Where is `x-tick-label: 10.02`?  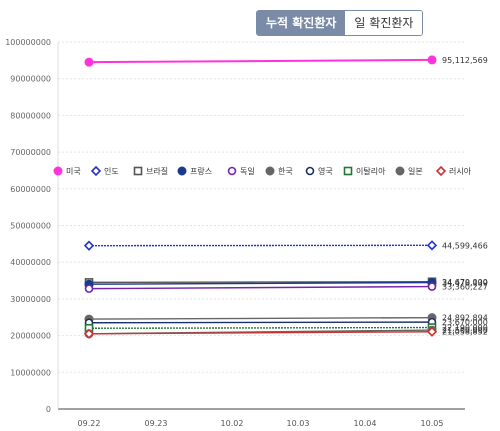
x-tick-label: 10.02 is located at coordinates (232, 423).